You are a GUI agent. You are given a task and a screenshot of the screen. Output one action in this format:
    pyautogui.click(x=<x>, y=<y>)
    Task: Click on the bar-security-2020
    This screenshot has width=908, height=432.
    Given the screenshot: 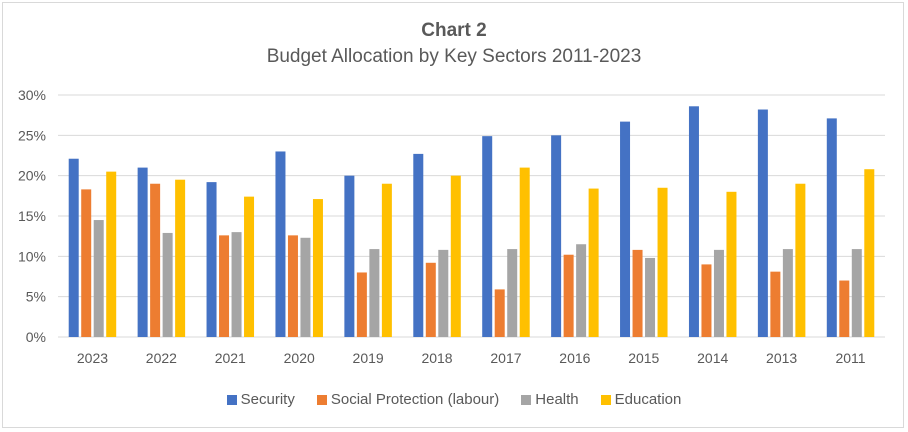 What is the action you would take?
    pyautogui.click(x=280, y=244)
    